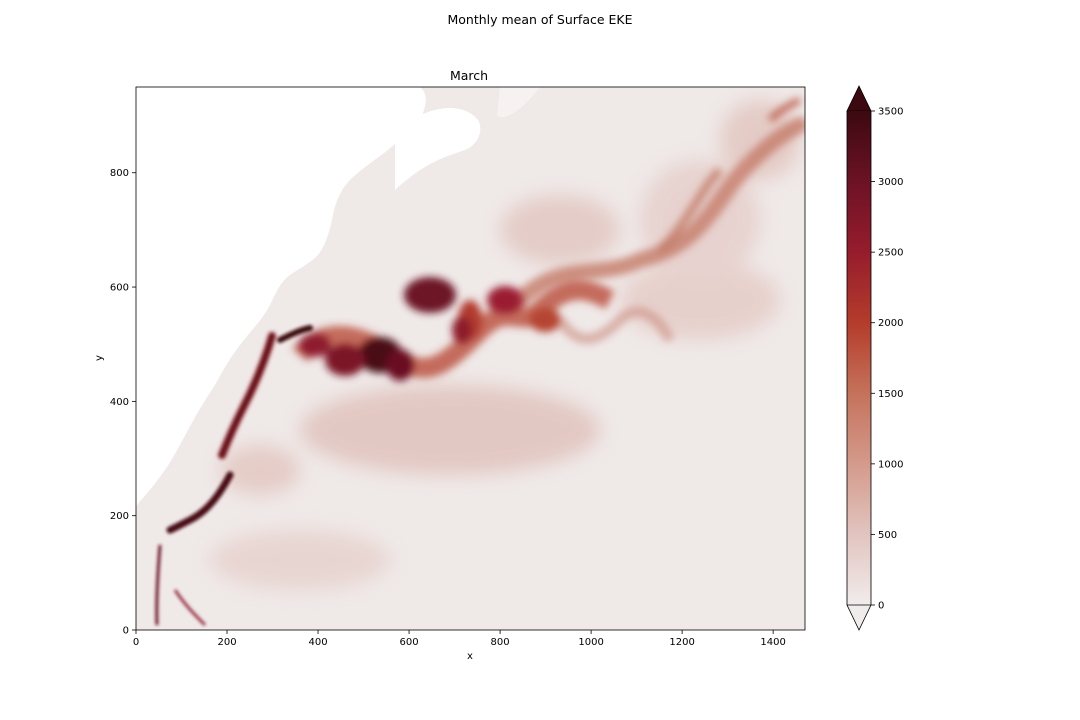 The width and height of the screenshot is (1080, 720). I want to click on nac-filament-a, so click(690, 210).